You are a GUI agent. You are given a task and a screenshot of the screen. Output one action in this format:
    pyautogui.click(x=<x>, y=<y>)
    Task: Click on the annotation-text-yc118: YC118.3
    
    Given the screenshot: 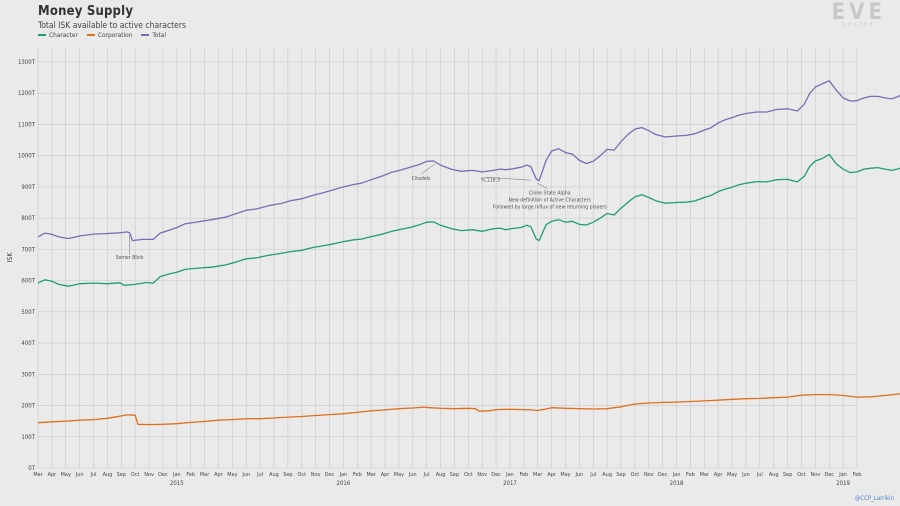 What is the action you would take?
    pyautogui.click(x=490, y=180)
    